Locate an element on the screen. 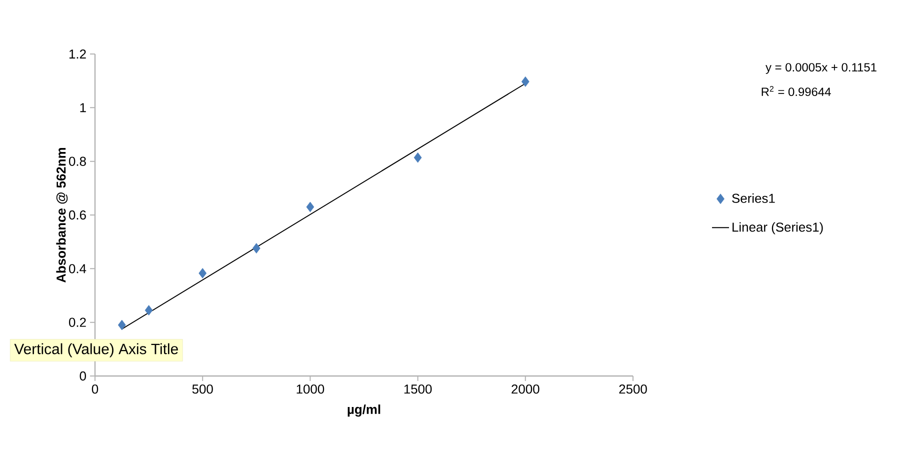  text: R$^{2}$ = 0.99644 is located at coordinates (796, 91).